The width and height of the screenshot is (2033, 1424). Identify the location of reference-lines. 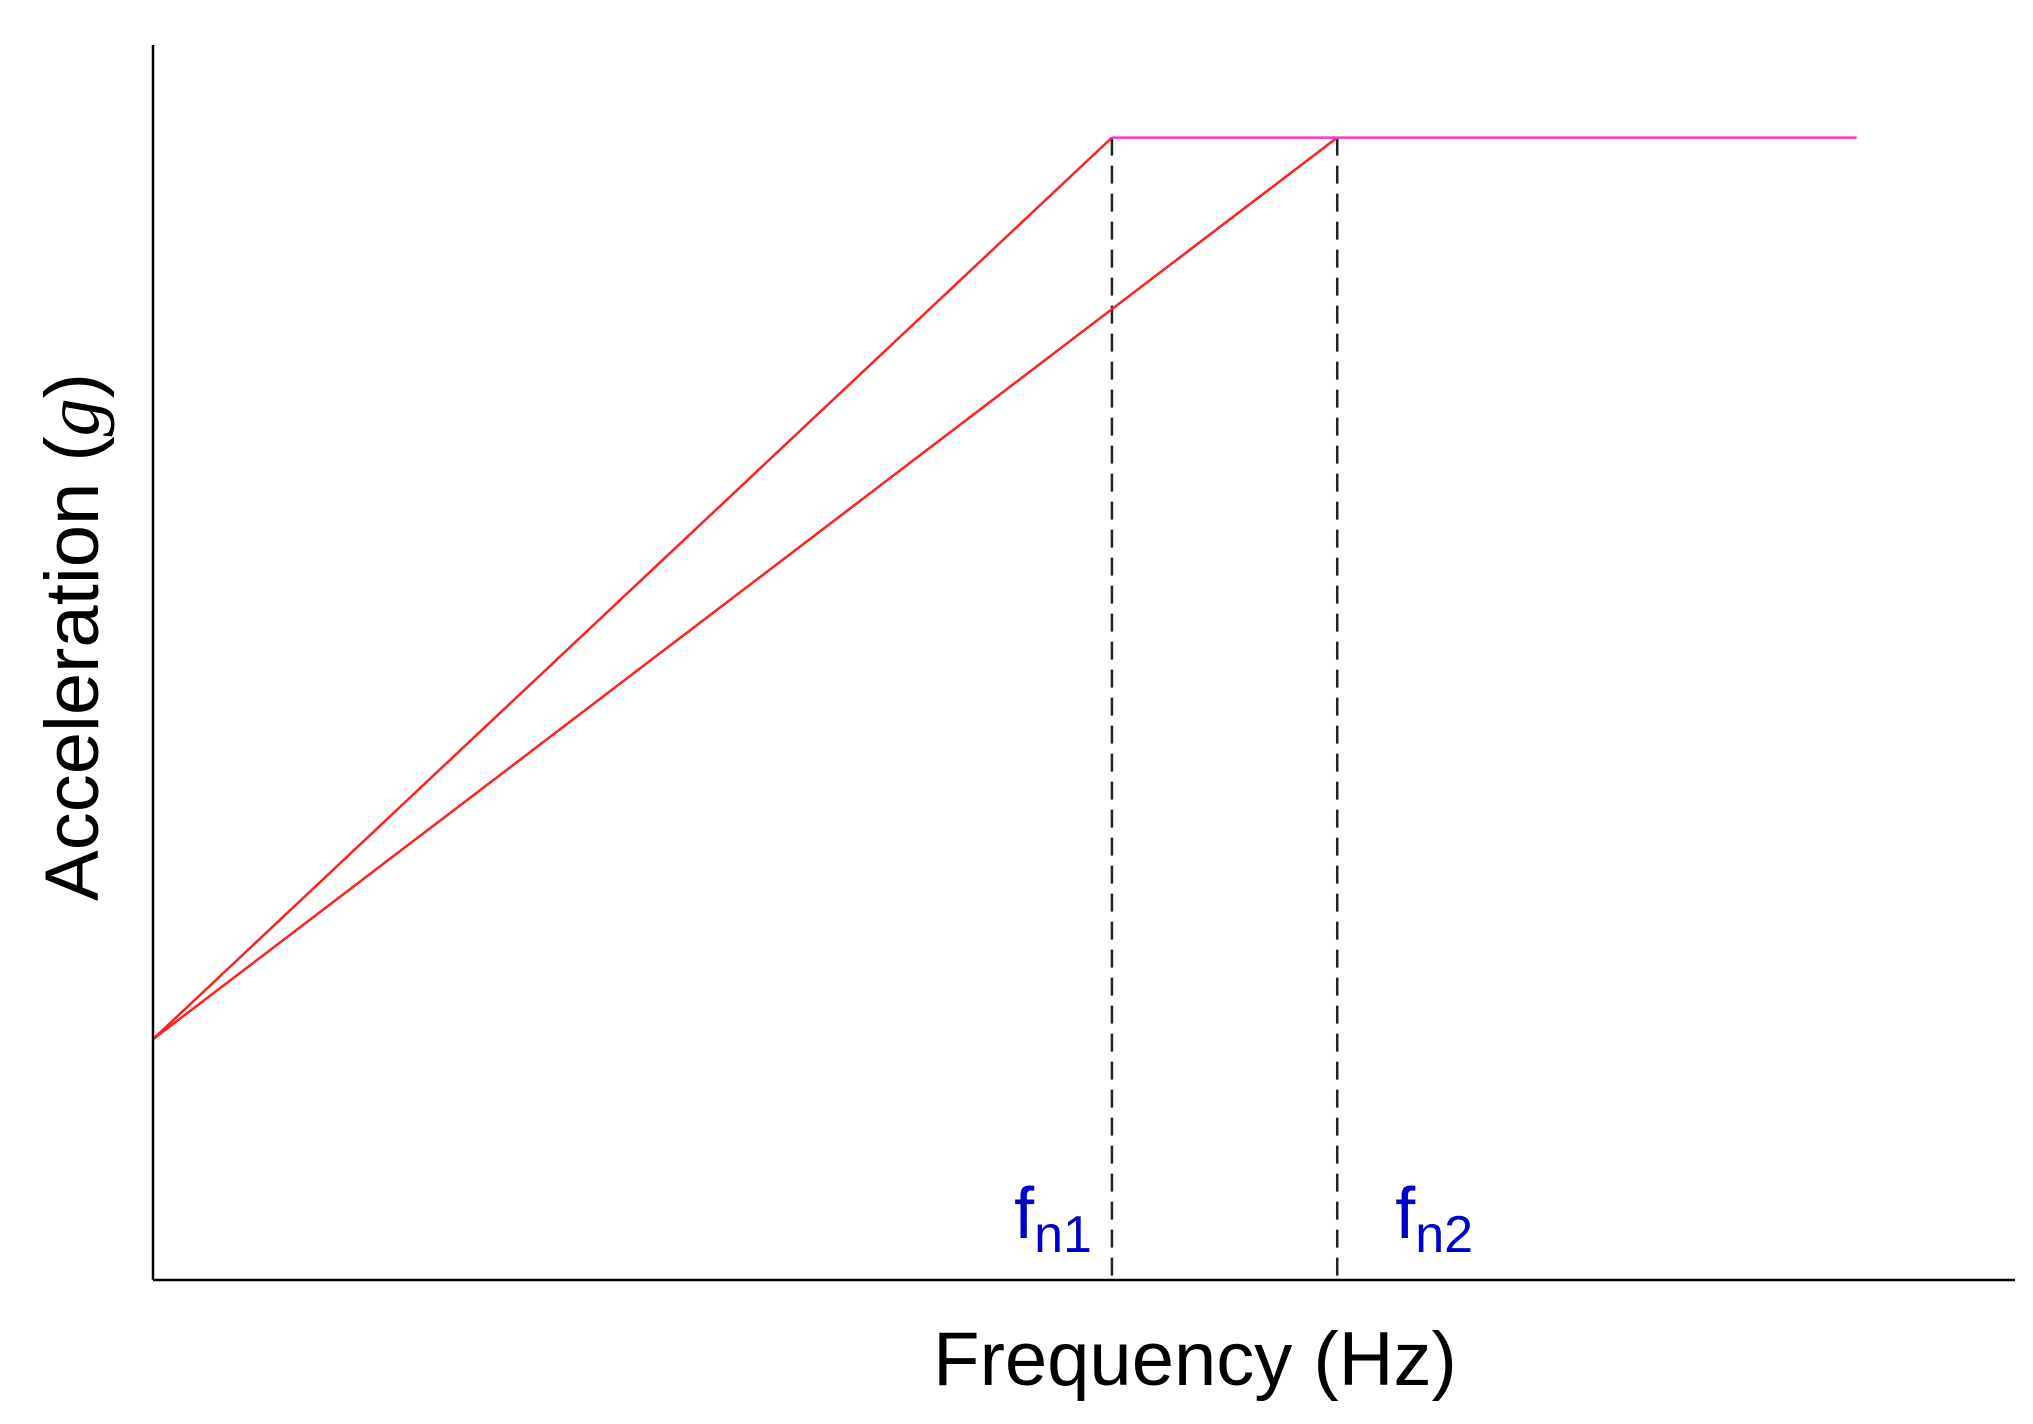
(1224, 708).